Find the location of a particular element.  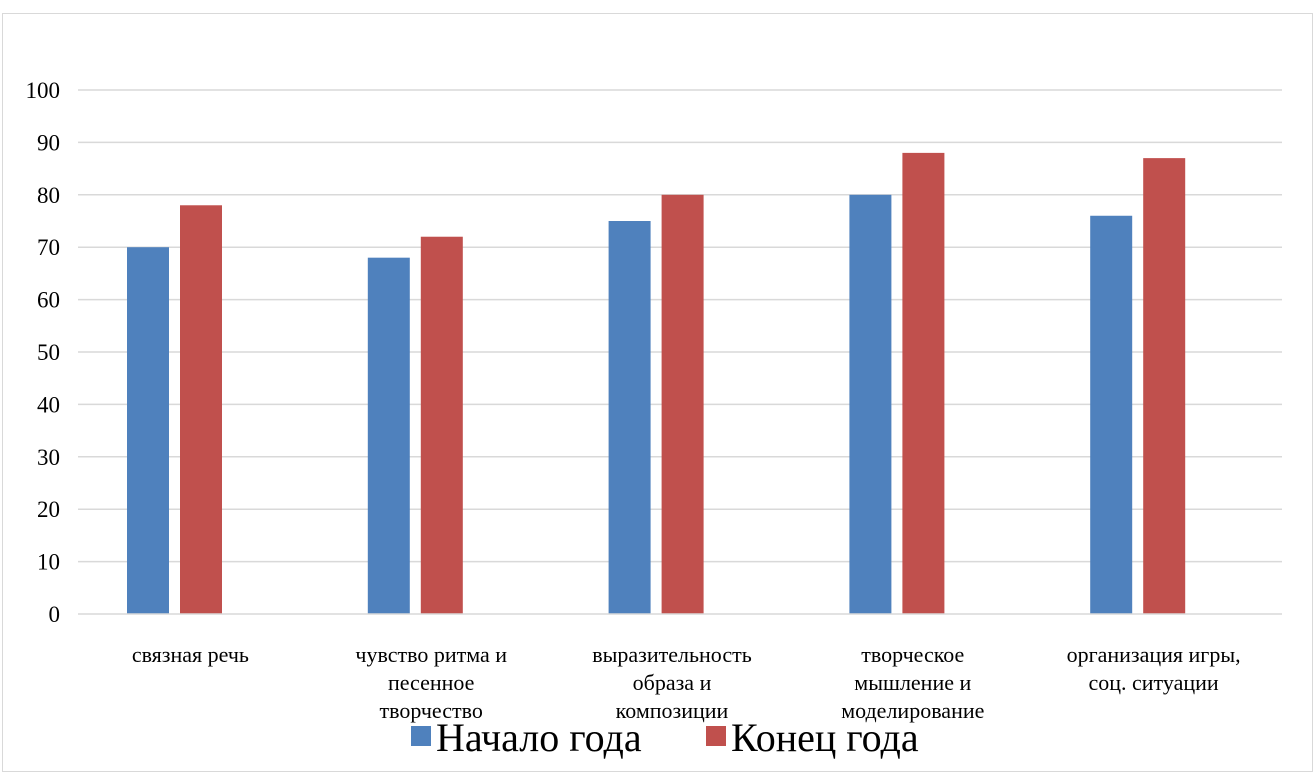

x-category-label: организация игры, соц. ситуации is located at coordinates (1154, 668).